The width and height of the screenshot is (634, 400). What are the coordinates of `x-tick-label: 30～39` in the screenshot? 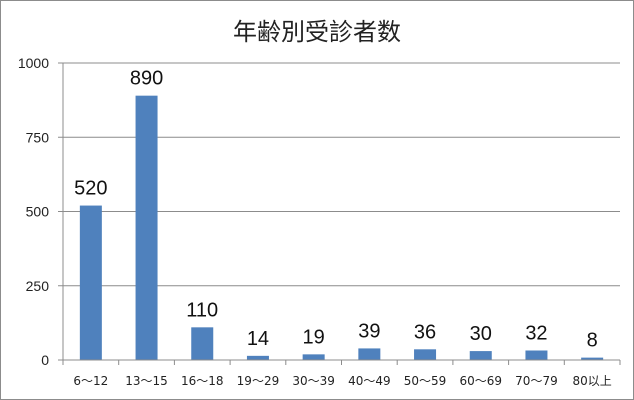 It's located at (313, 381).